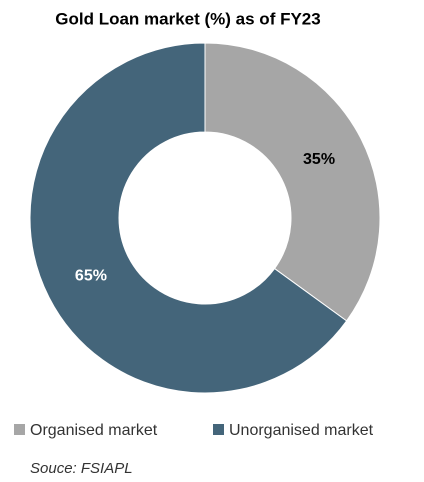  What do you see at coordinates (94, 430) in the screenshot?
I see `legend-label: Organised market` at bounding box center [94, 430].